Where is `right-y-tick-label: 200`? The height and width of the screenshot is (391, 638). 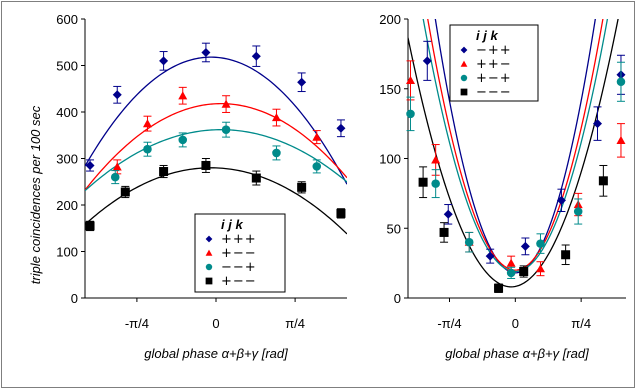
right-y-tick-label: 200 is located at coordinates (390, 19).